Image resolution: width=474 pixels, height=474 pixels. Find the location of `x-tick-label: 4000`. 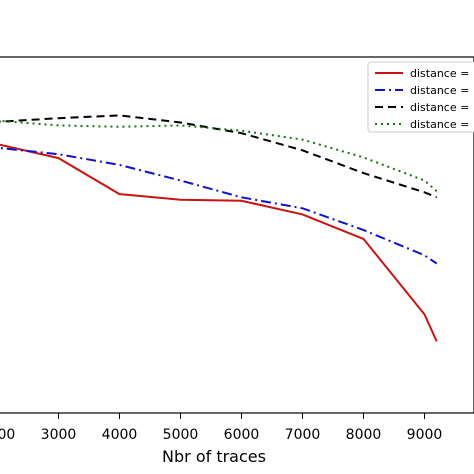

x-tick-label: 4000 is located at coordinates (120, 435).